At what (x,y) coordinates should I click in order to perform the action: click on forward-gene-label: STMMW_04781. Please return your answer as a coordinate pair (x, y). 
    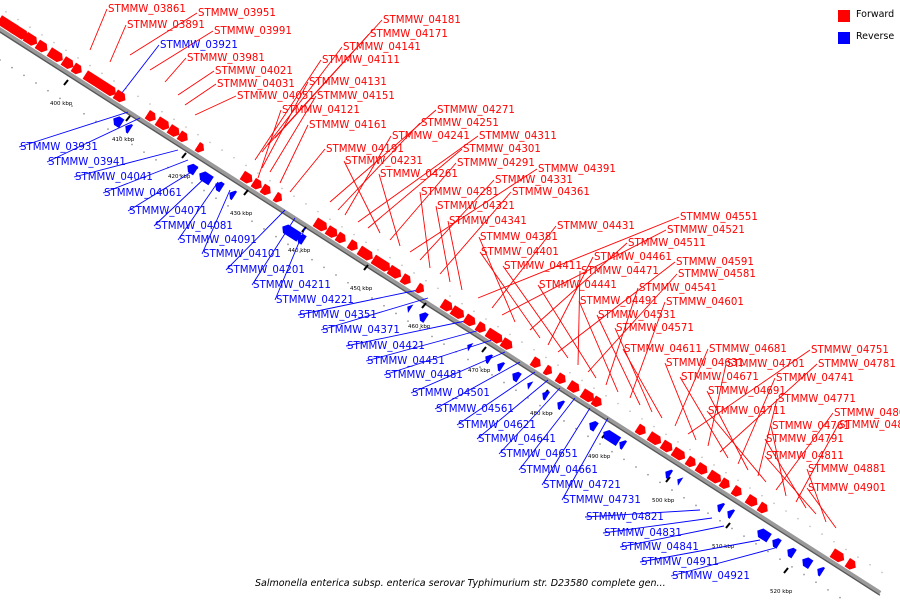
    Looking at the image, I should click on (857, 364).